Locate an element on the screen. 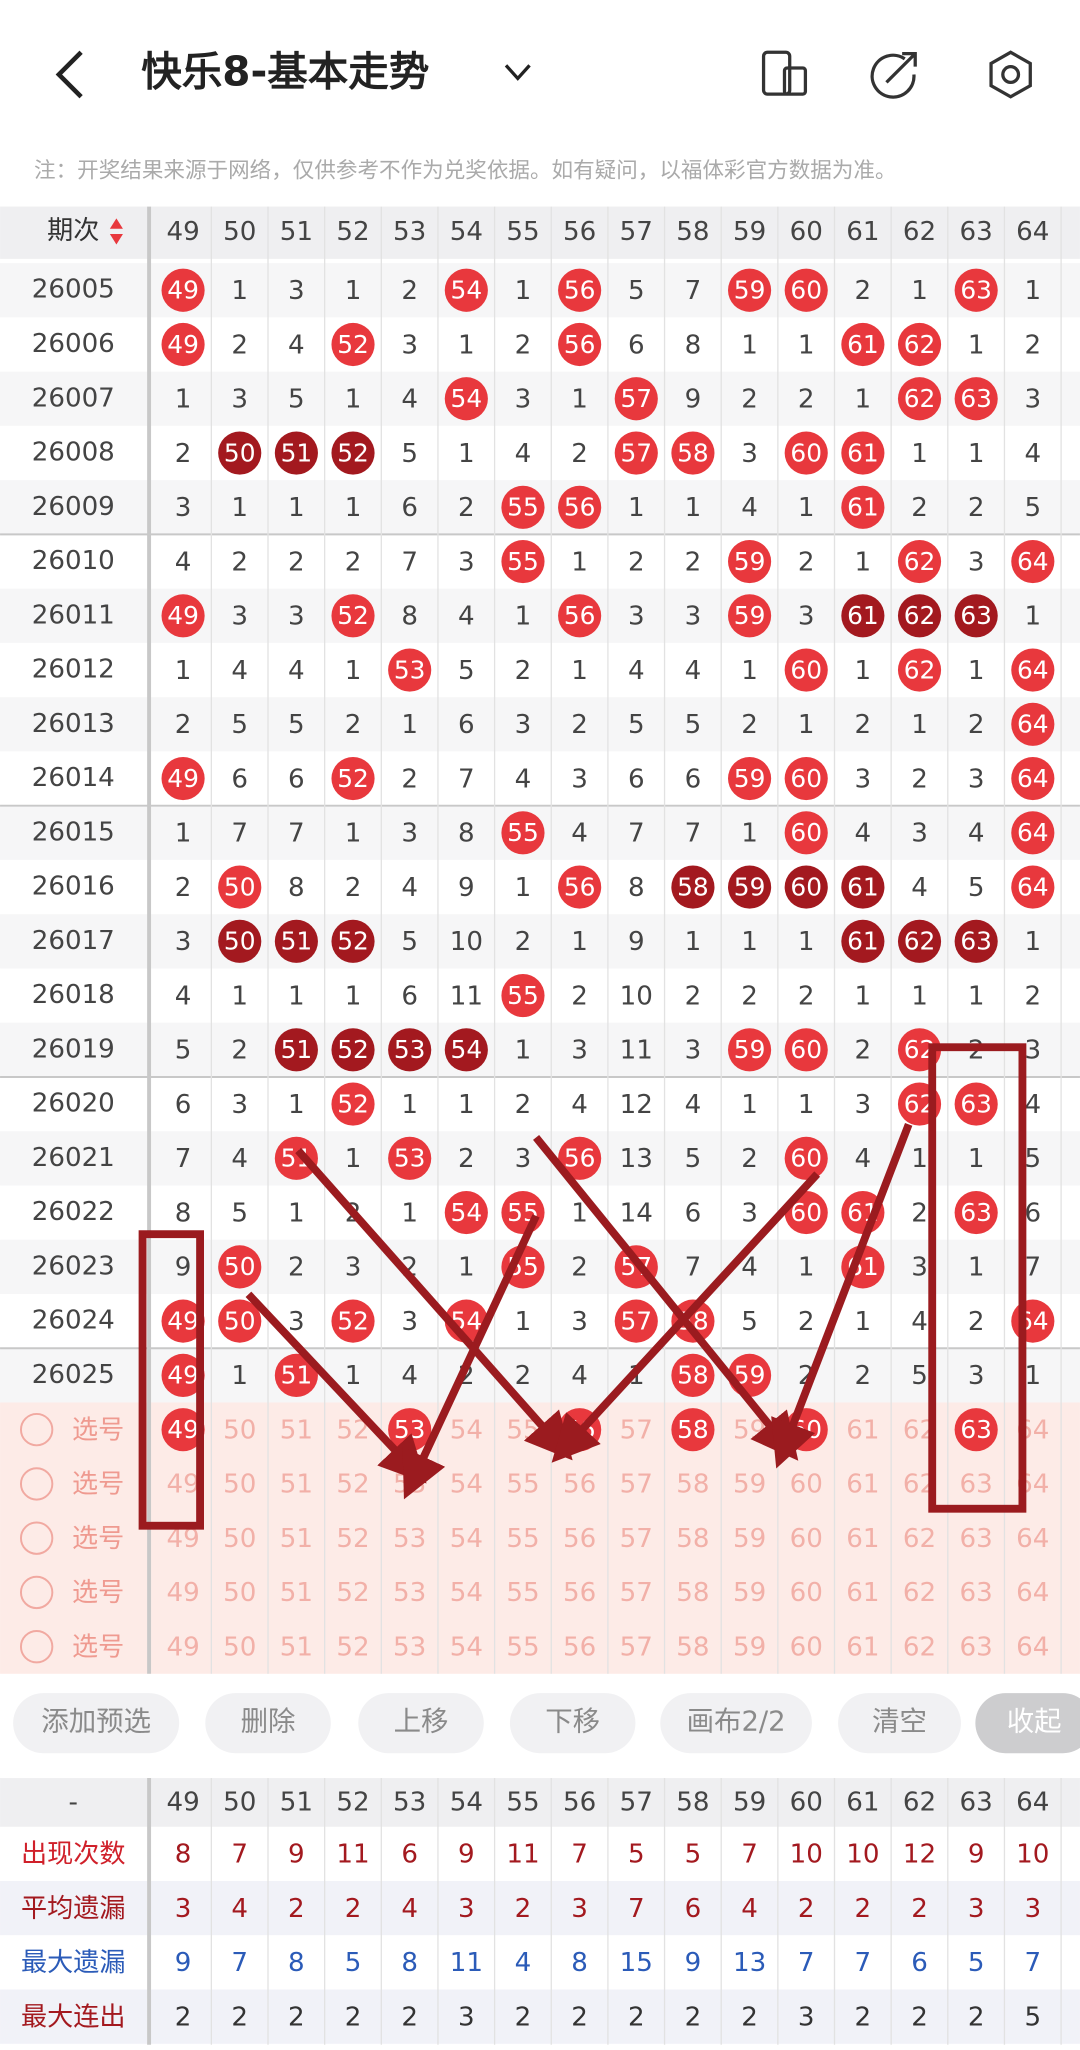 The width and height of the screenshot is (1080, 2050). share-icon is located at coordinates (893, 75).